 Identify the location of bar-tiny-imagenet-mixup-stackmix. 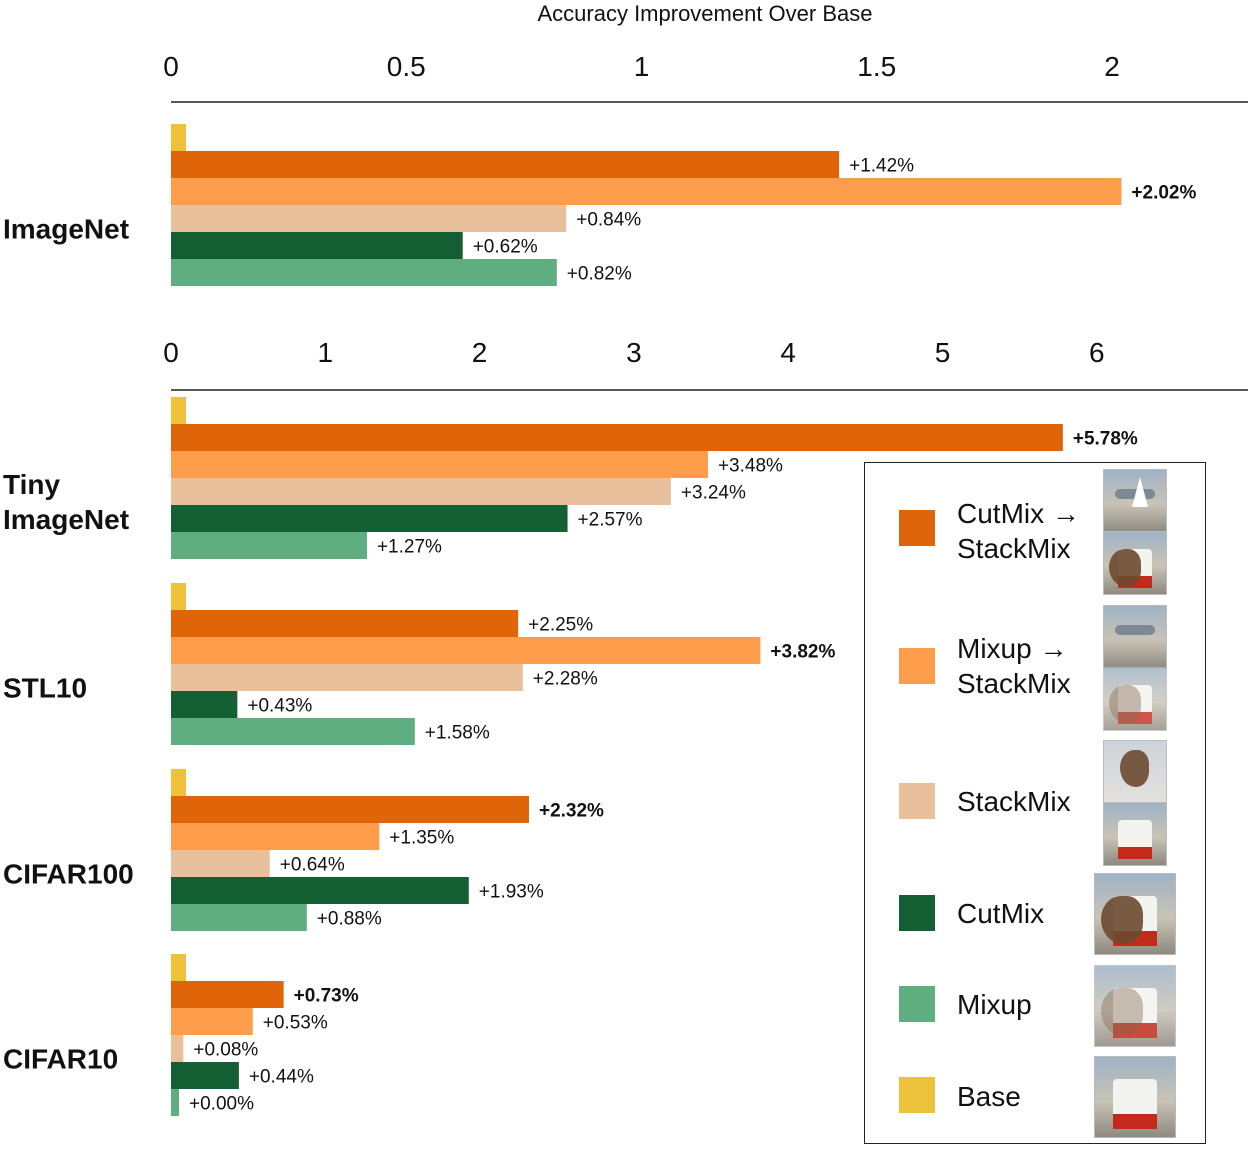
(439, 464).